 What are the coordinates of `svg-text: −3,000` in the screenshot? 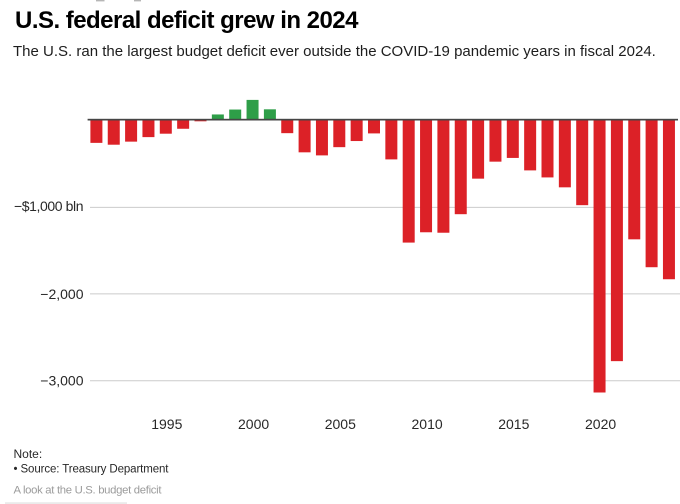 It's located at (61, 380).